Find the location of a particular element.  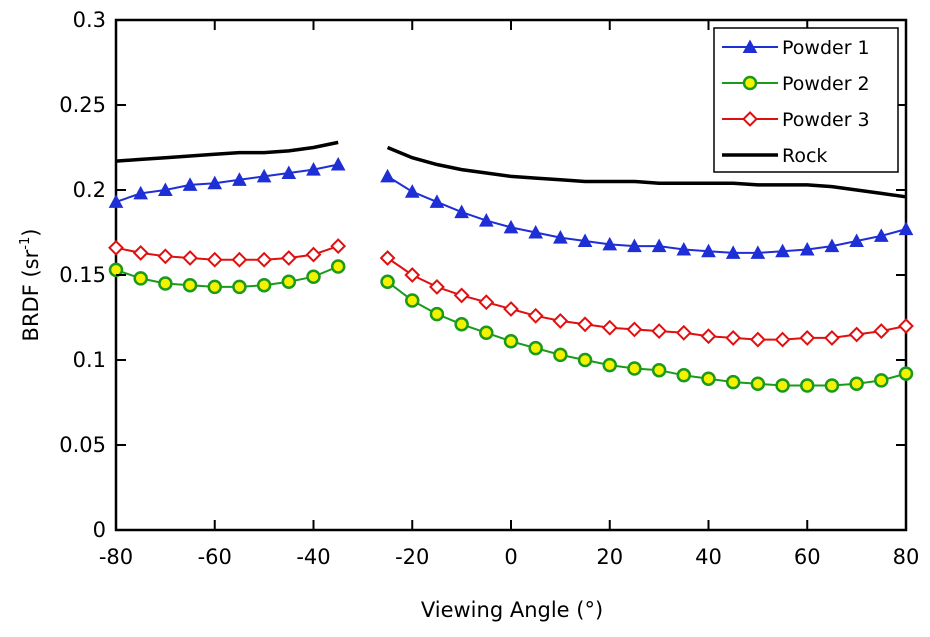

legend-item-rock: Rock is located at coordinates (774, 156).